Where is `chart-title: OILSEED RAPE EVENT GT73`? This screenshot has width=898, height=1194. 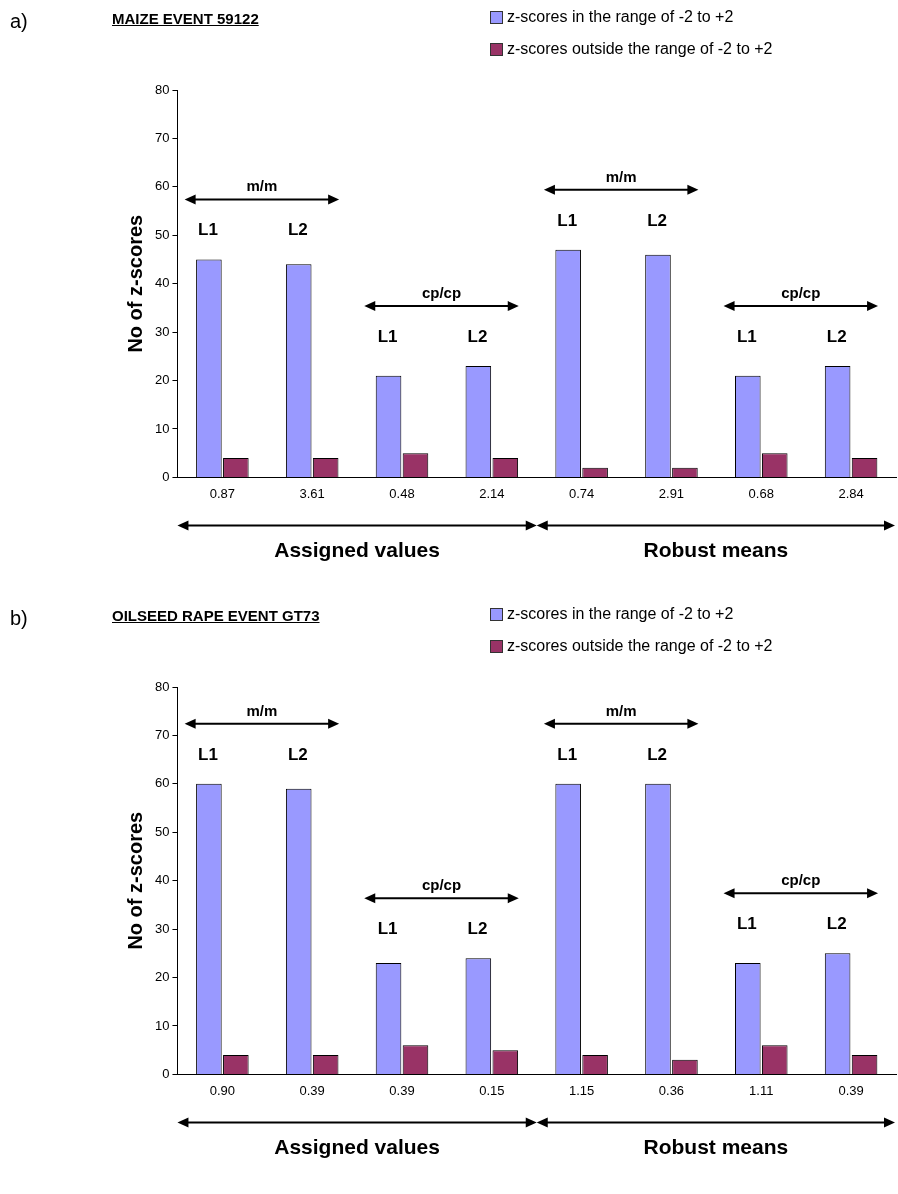
chart-title: OILSEED RAPE EVENT GT73 is located at coordinates (216, 615).